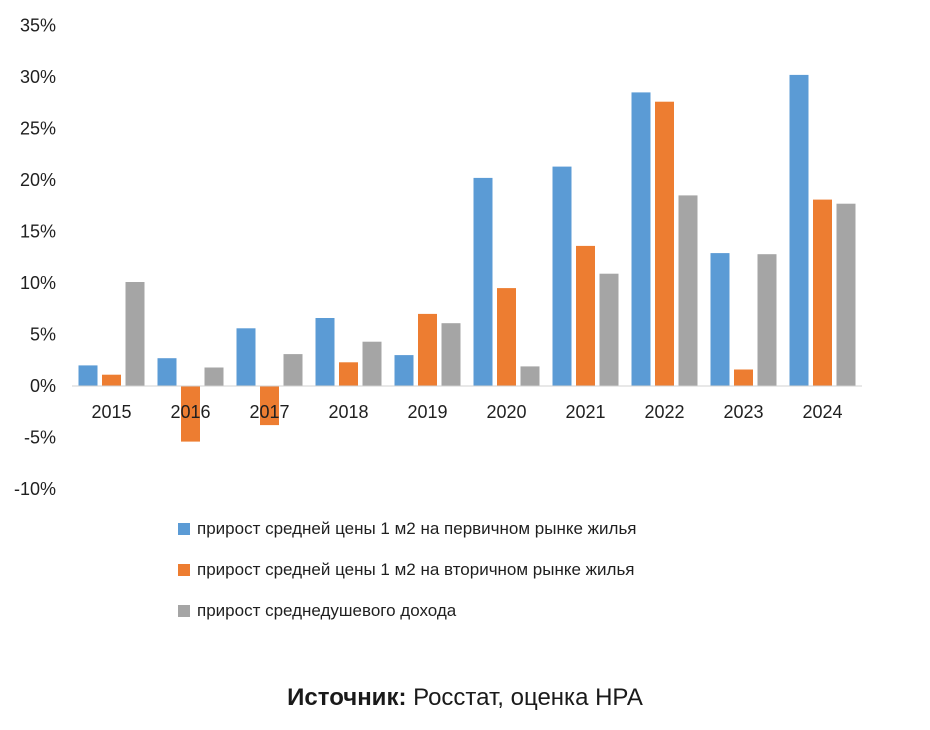 Image resolution: width=930 pixels, height=730 pixels. Describe the element at coordinates (214, 376) in the screenshot. I see `bar-series-2-2016` at that location.